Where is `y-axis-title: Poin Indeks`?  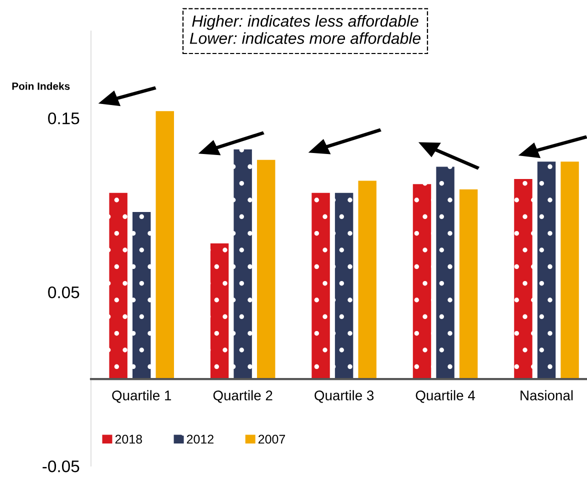 y-axis-title: Poin Indeks is located at coordinates (41, 86).